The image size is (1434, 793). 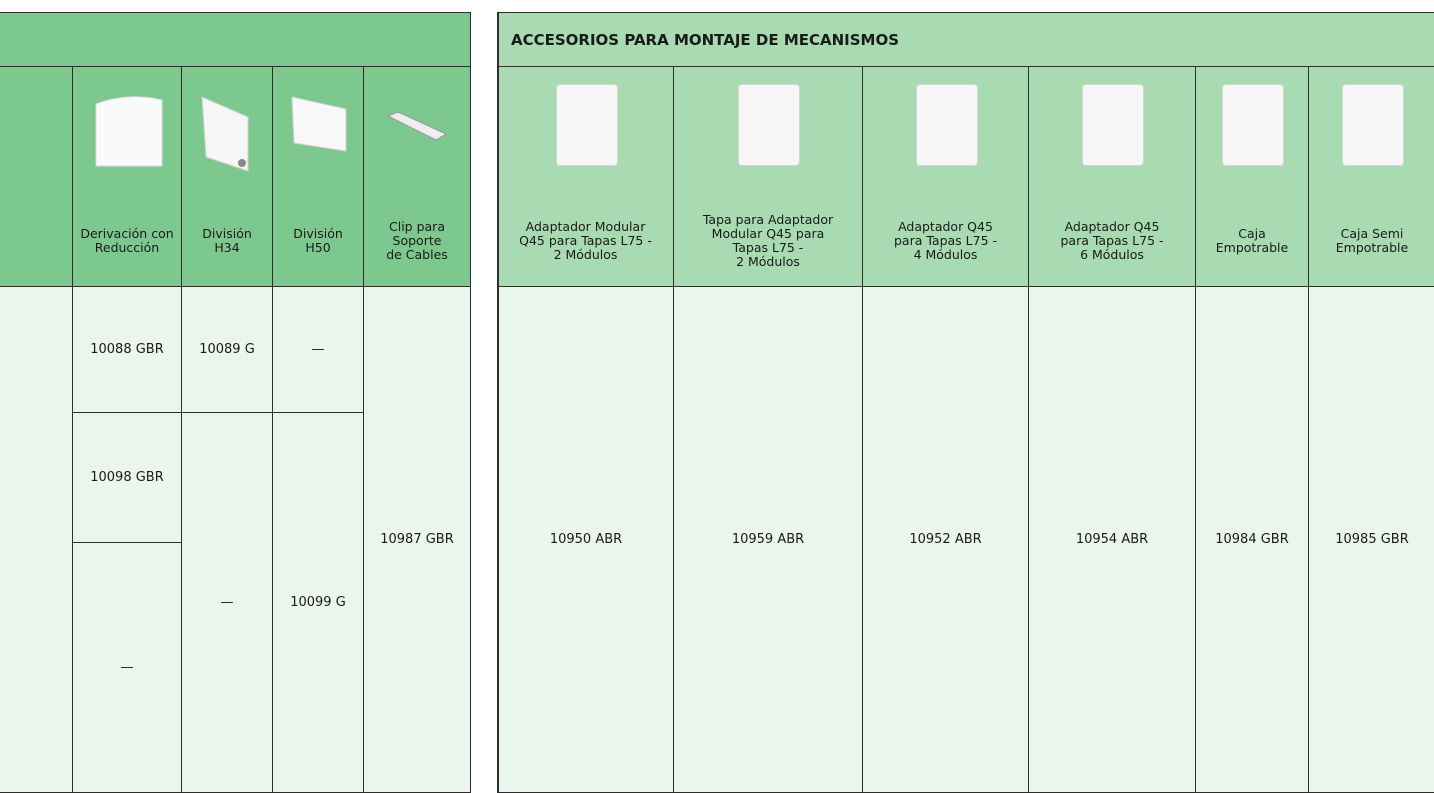 I want to click on code-cell: 10954 ABR, so click(x=1112, y=539).